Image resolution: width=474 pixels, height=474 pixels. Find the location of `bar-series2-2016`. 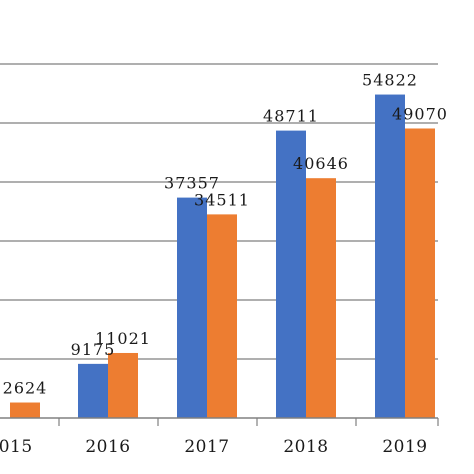

bar-series2-2016 is located at coordinates (123, 385).